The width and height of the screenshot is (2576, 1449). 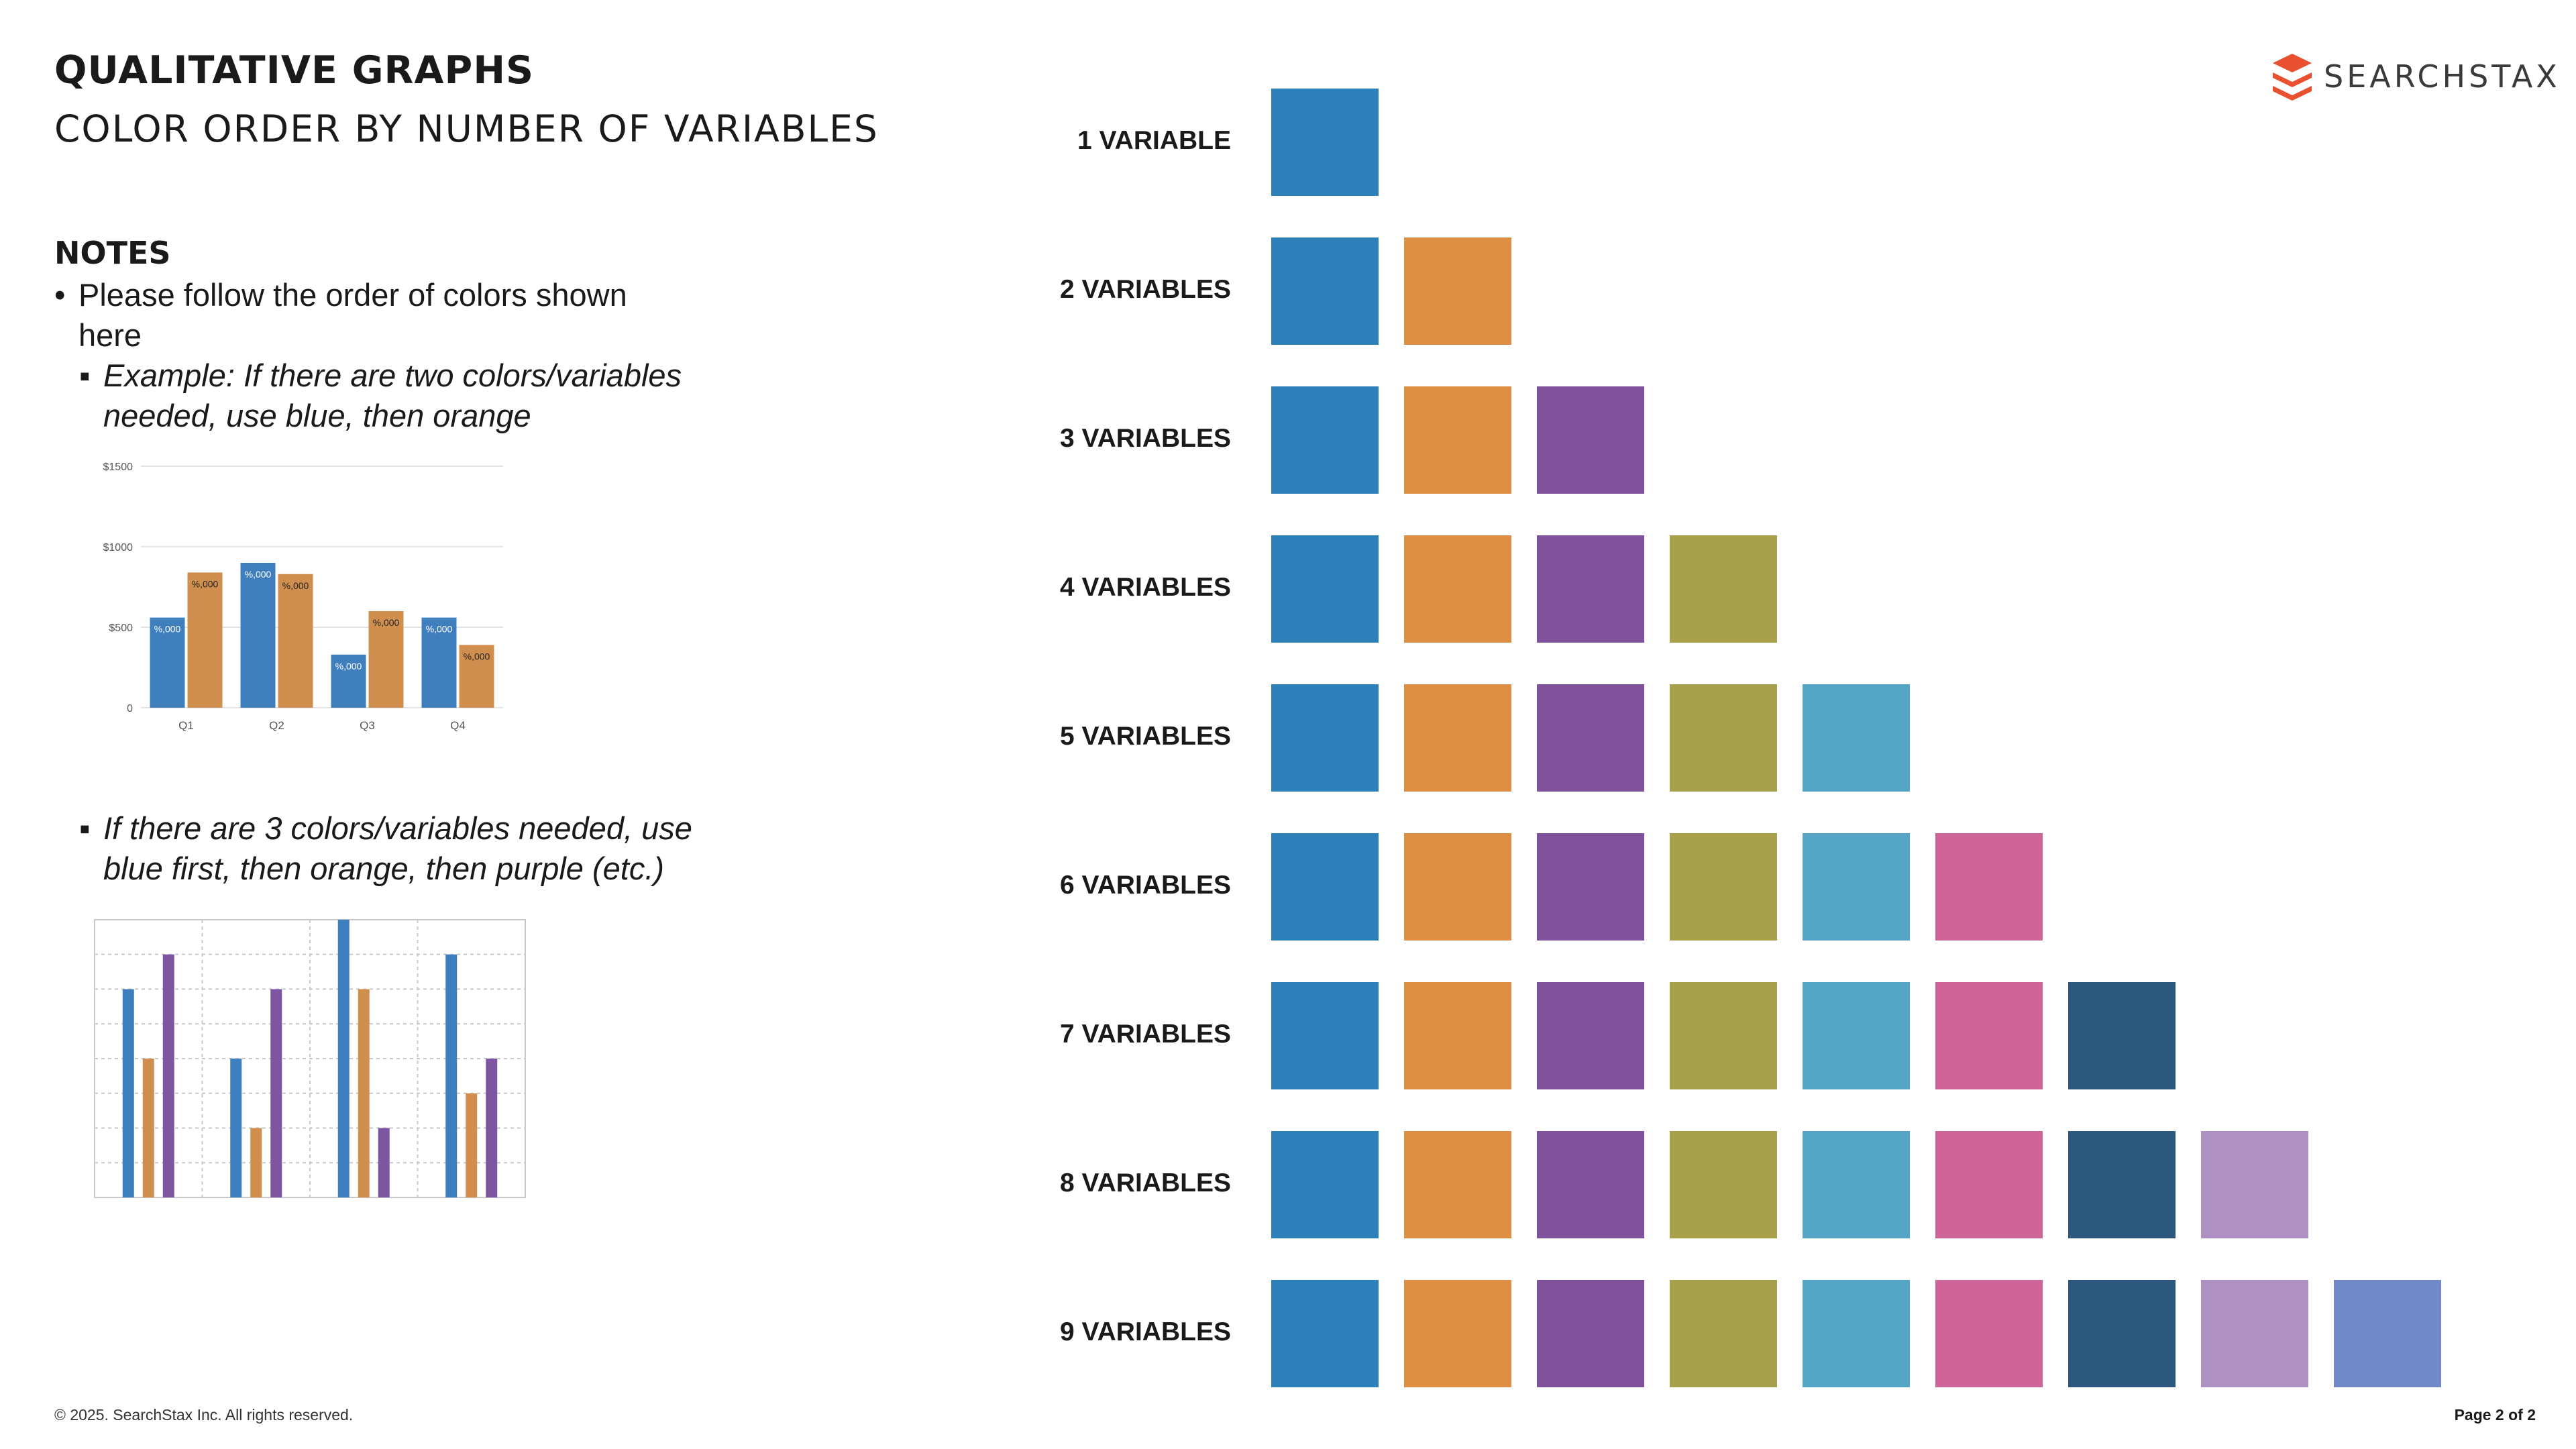 What do you see at coordinates (130, 708) in the screenshot?
I see `y-tick-label: 0` at bounding box center [130, 708].